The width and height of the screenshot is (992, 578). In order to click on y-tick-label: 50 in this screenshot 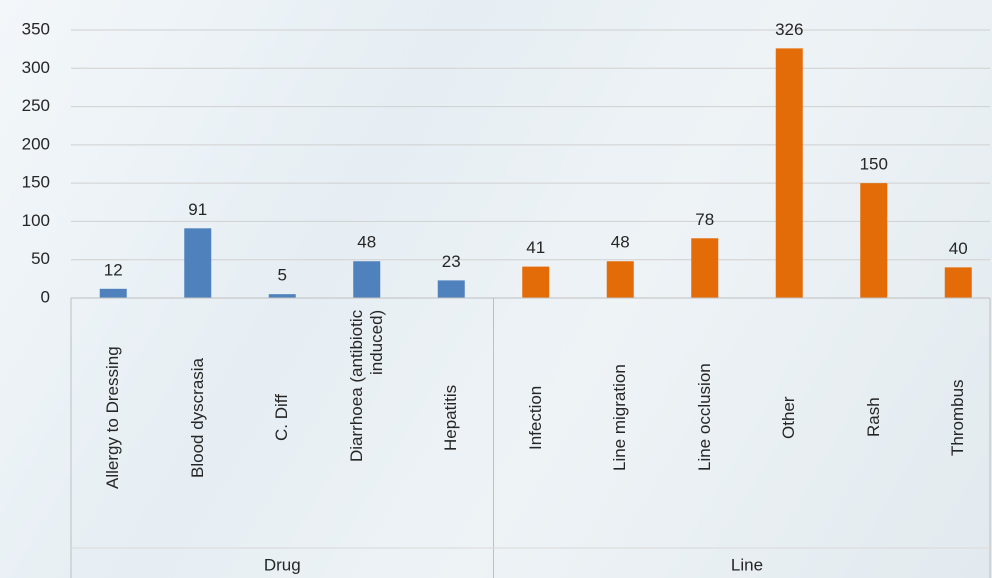, I will do `click(40, 258)`.